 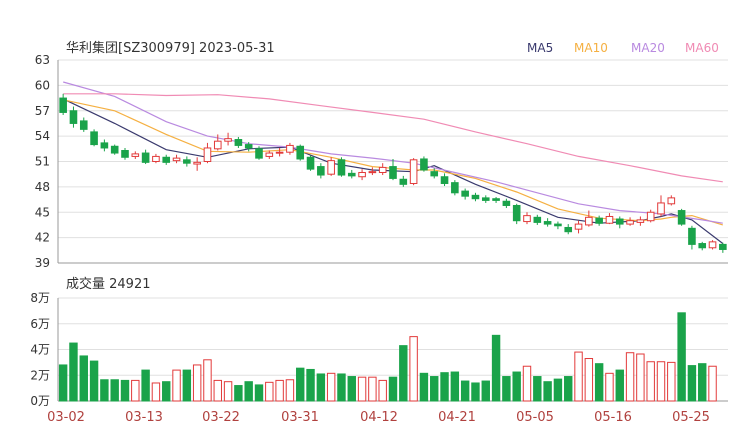 What do you see at coordinates (702, 48) in the screenshot?
I see `legend-ma60: MA60` at bounding box center [702, 48].